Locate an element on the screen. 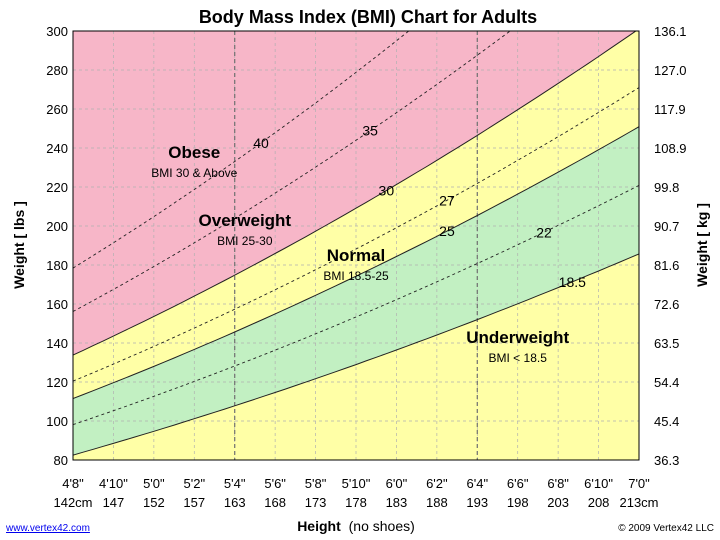 Image resolution: width=720 pixels, height=540 pixels. y-tick-right: 108.9 is located at coordinates (670, 148).